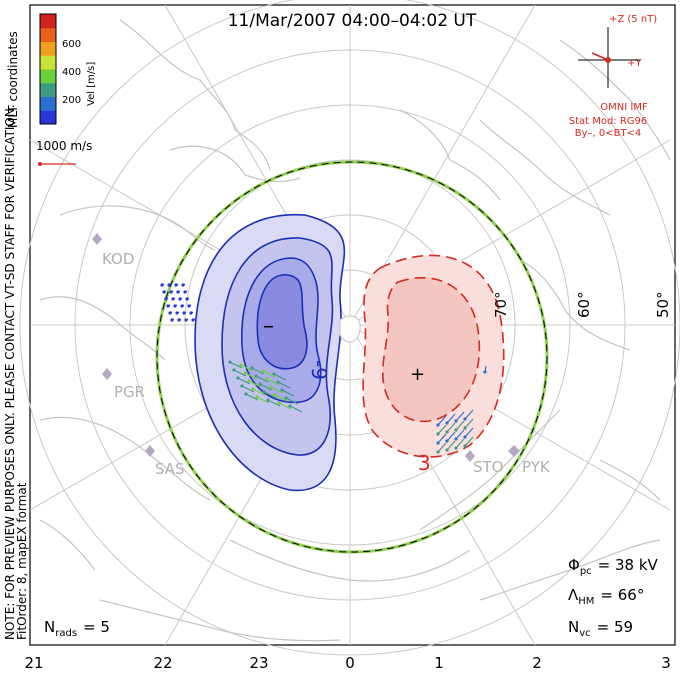 This screenshot has width=680, height=674. What do you see at coordinates (633, 19) in the screenshot?
I see `imf-z-label: +Z (5 nT)` at bounding box center [633, 19].